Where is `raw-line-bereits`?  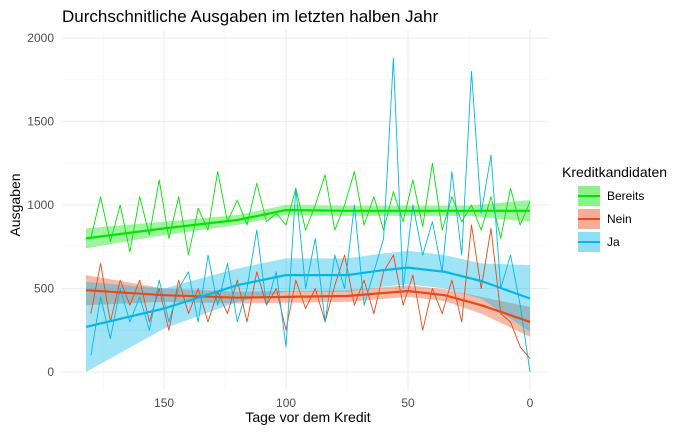 raw-line-bereits is located at coordinates (310, 209).